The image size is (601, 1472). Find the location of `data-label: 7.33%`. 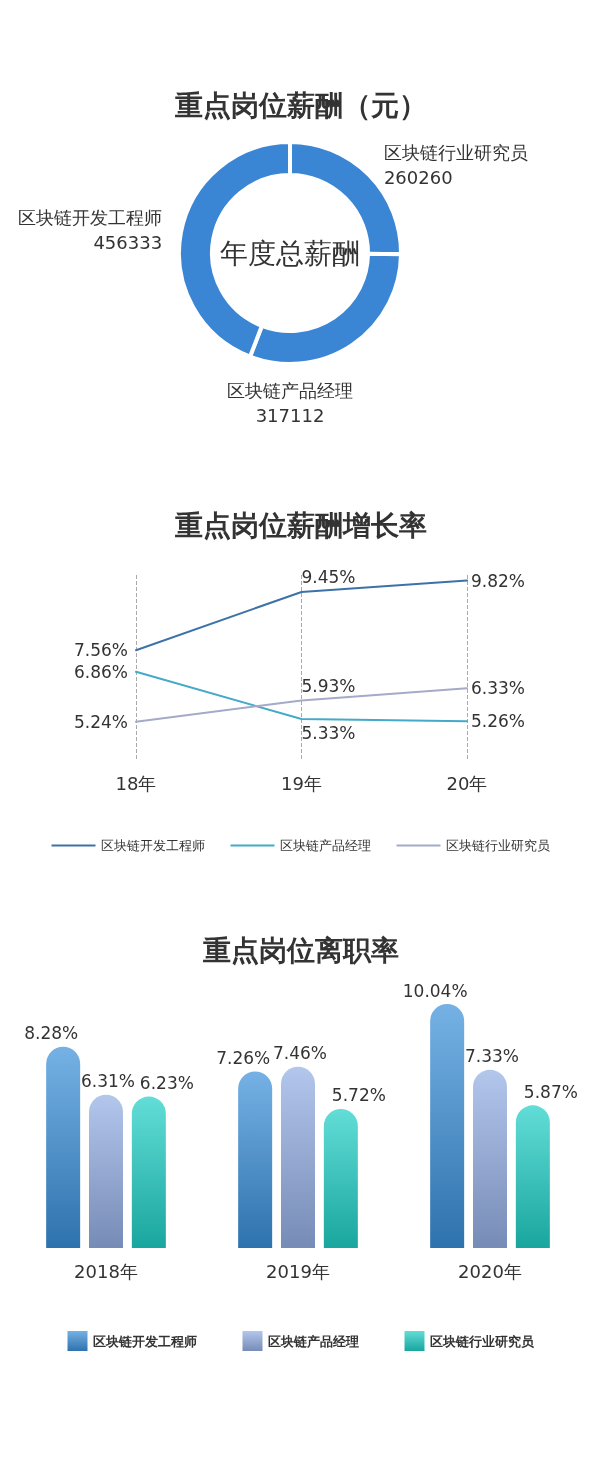

data-label: 7.33% is located at coordinates (492, 1056).